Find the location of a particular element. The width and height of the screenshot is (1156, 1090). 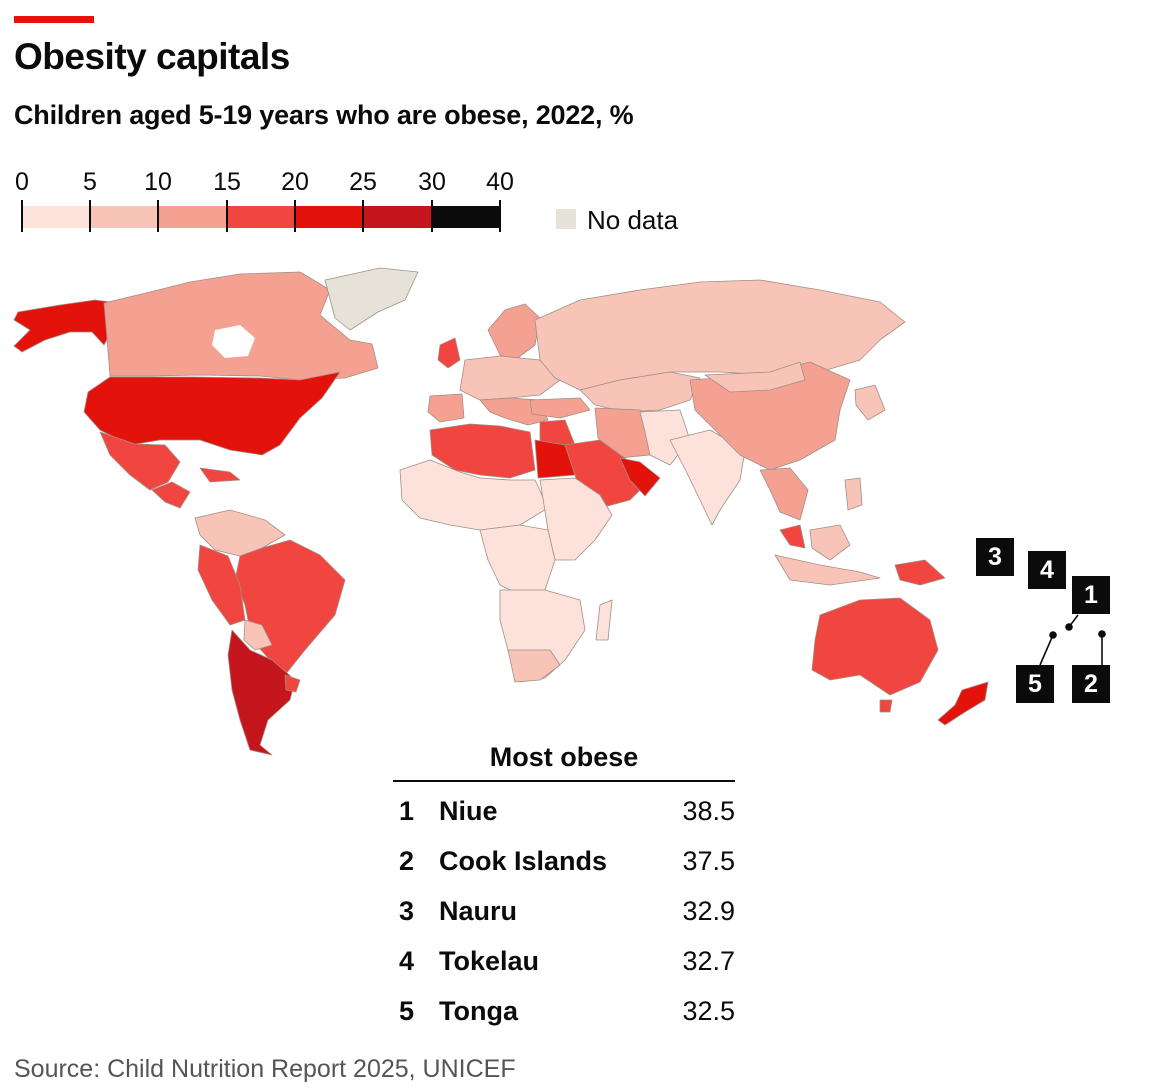

country-name: Tokelau is located at coordinates (489, 961).